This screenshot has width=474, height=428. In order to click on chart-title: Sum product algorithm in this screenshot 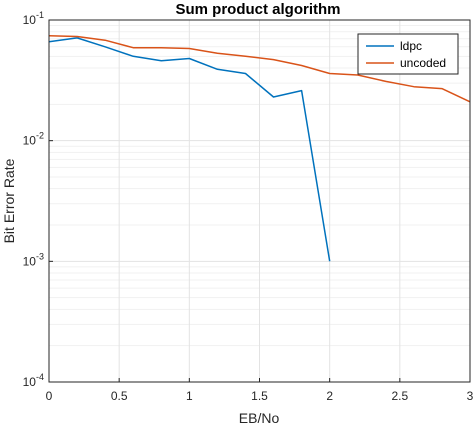, I will do `click(258, 9)`.